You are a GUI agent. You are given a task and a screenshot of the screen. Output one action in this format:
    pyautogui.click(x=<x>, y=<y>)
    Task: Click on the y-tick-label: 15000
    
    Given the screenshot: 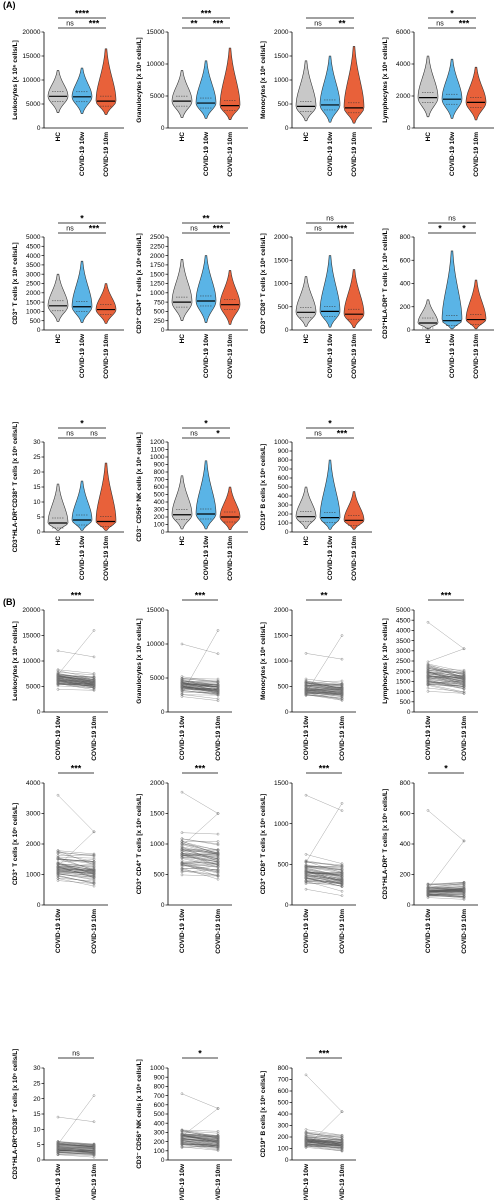 What is the action you would take?
    pyautogui.click(x=31, y=636)
    